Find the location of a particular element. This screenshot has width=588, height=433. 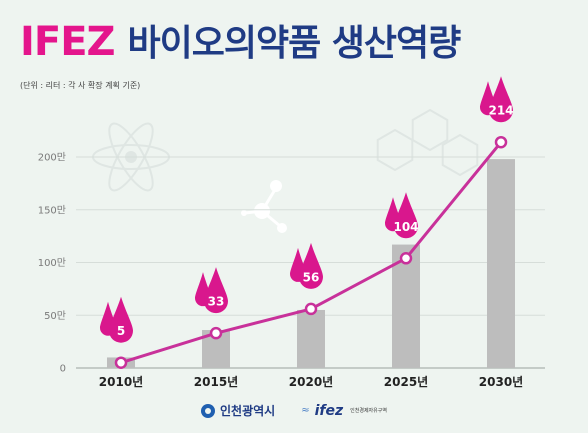

title-brand: IFEZ is located at coordinates (68, 42).